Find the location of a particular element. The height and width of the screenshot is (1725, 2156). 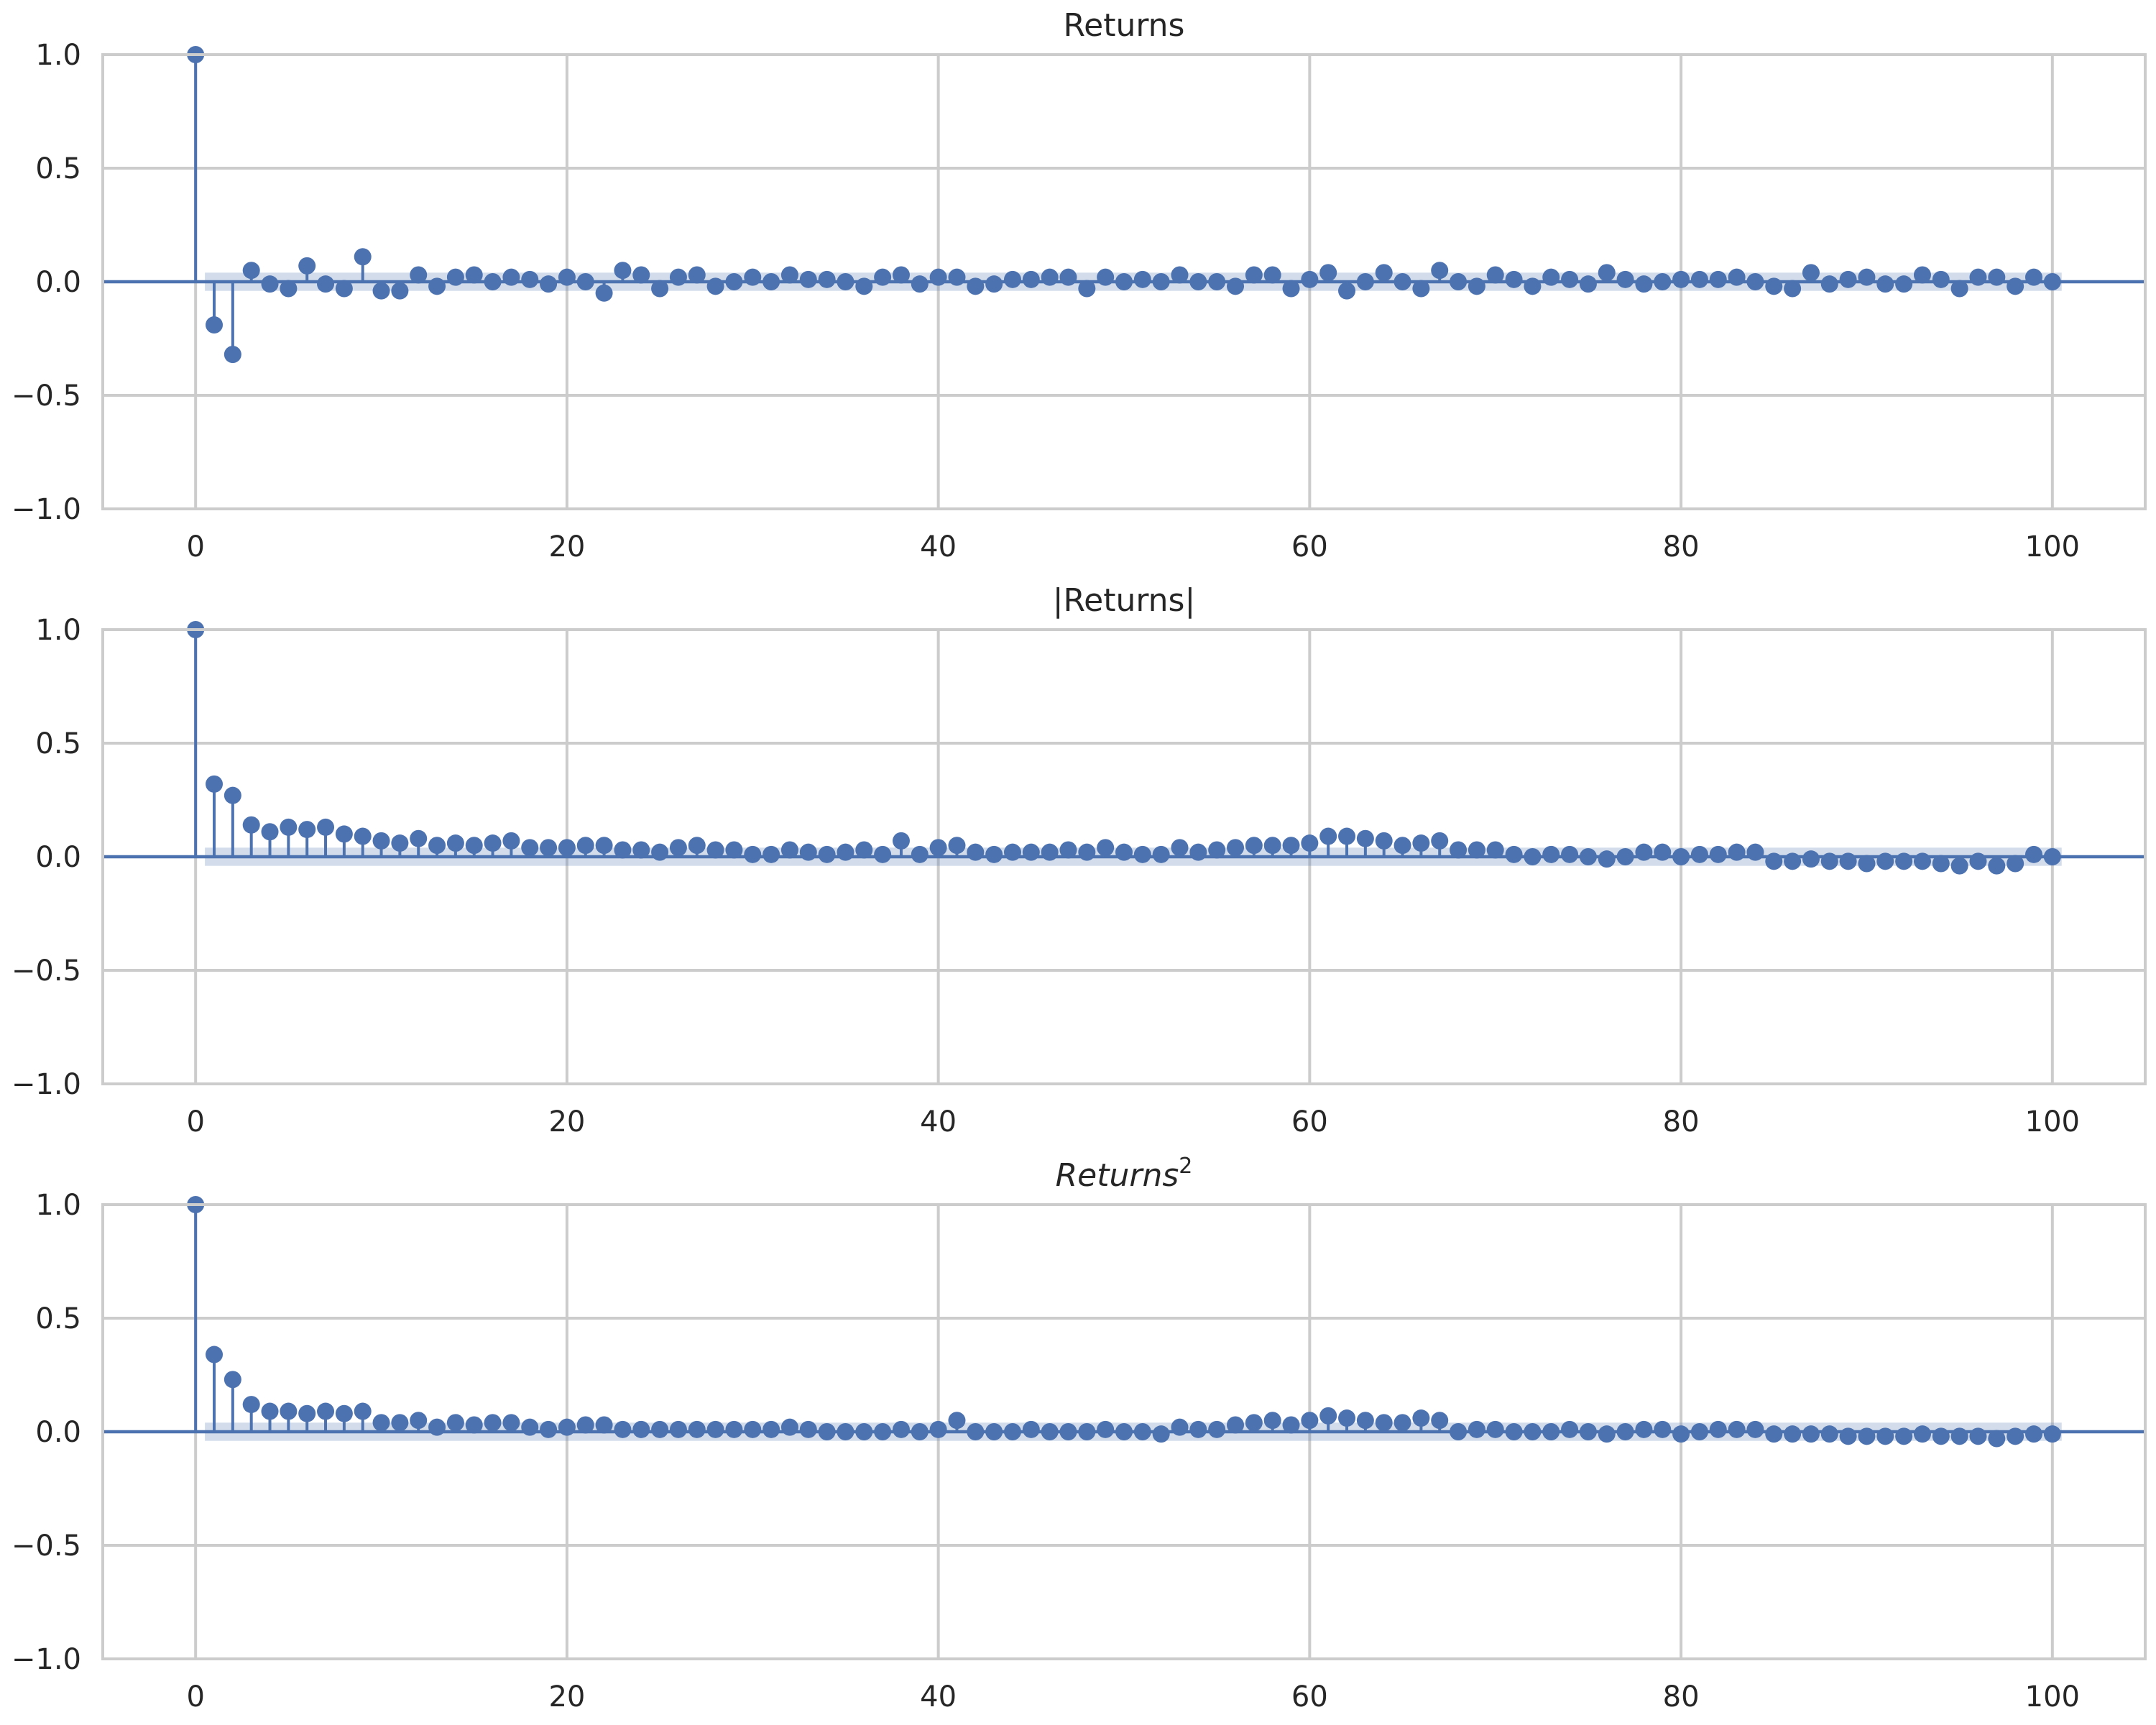

chart-title-superscript: 2 is located at coordinates (1186, 1166).